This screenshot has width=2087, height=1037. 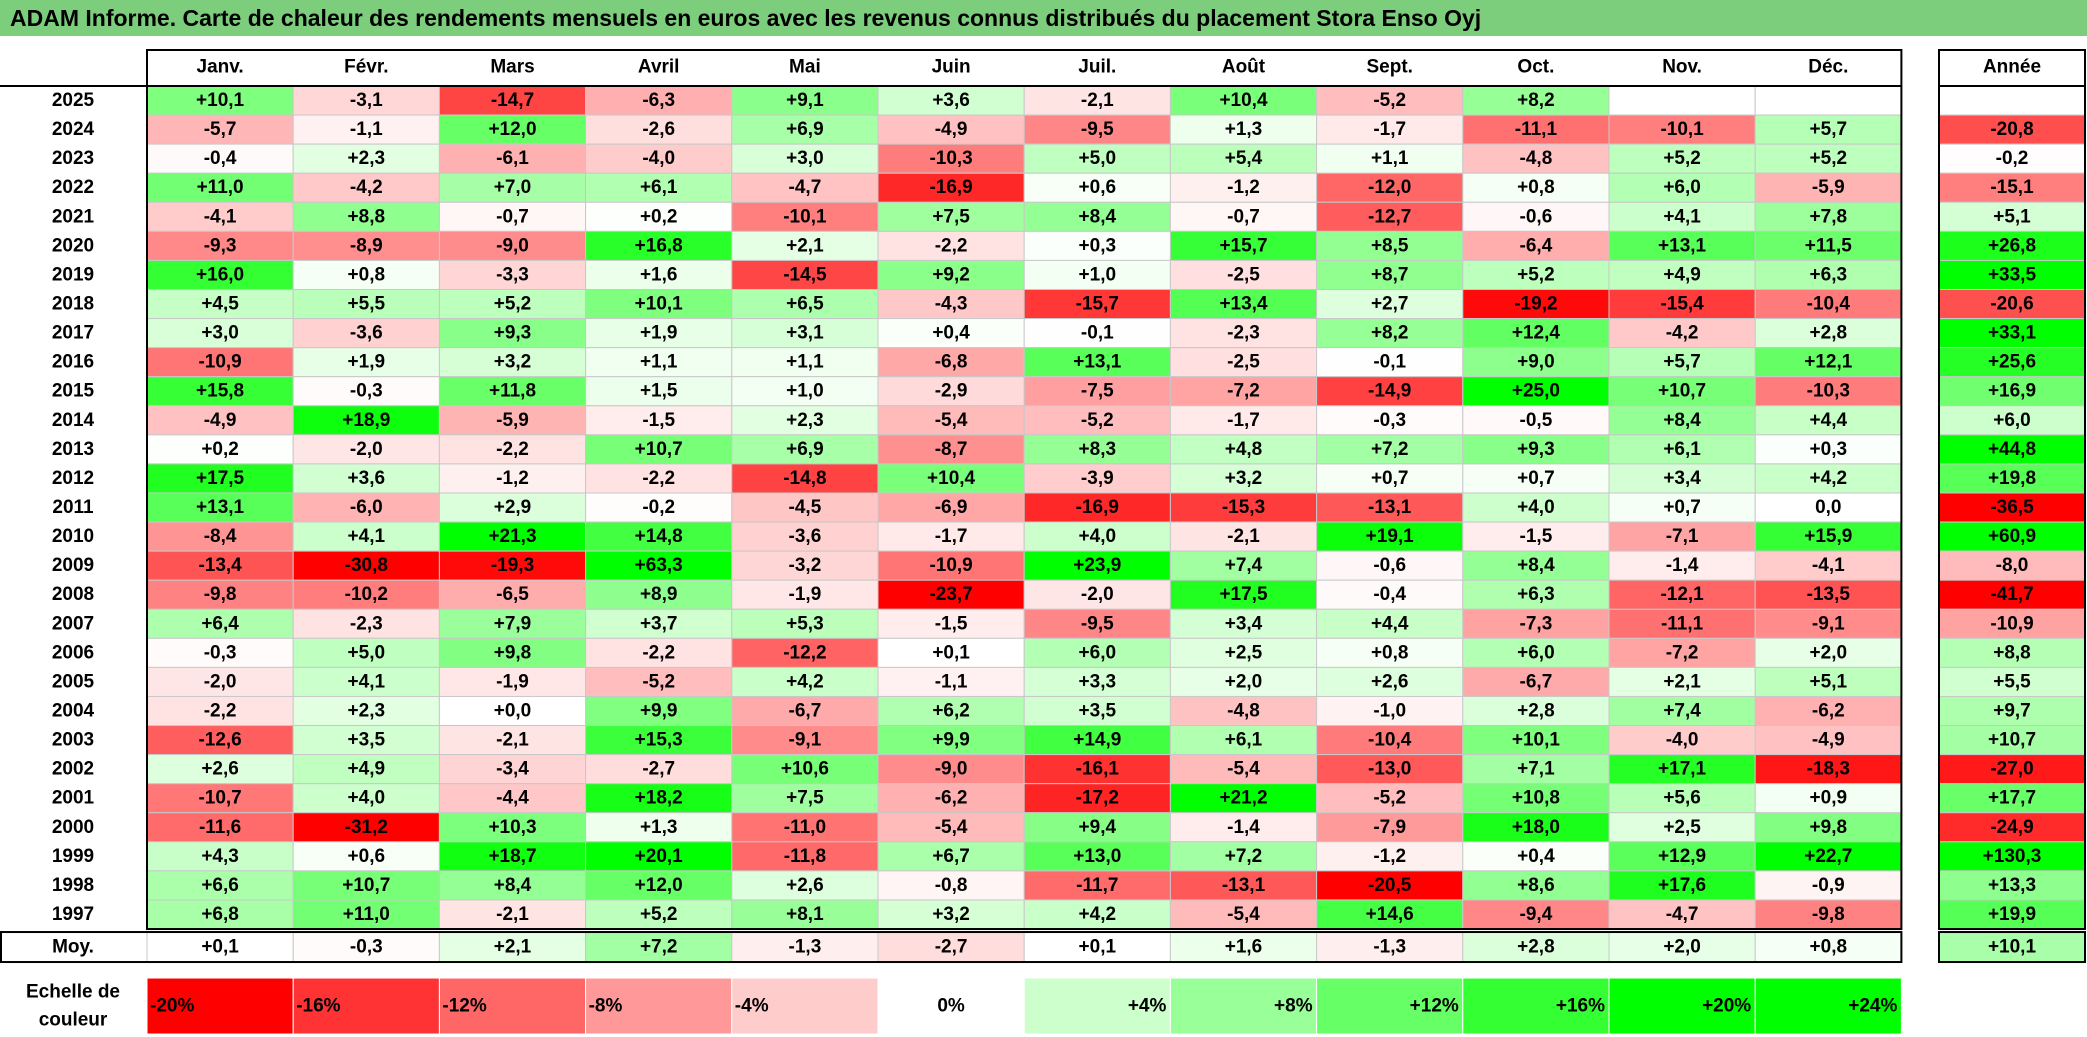 I want to click on annual-value: +130,3, so click(x=2012, y=856).